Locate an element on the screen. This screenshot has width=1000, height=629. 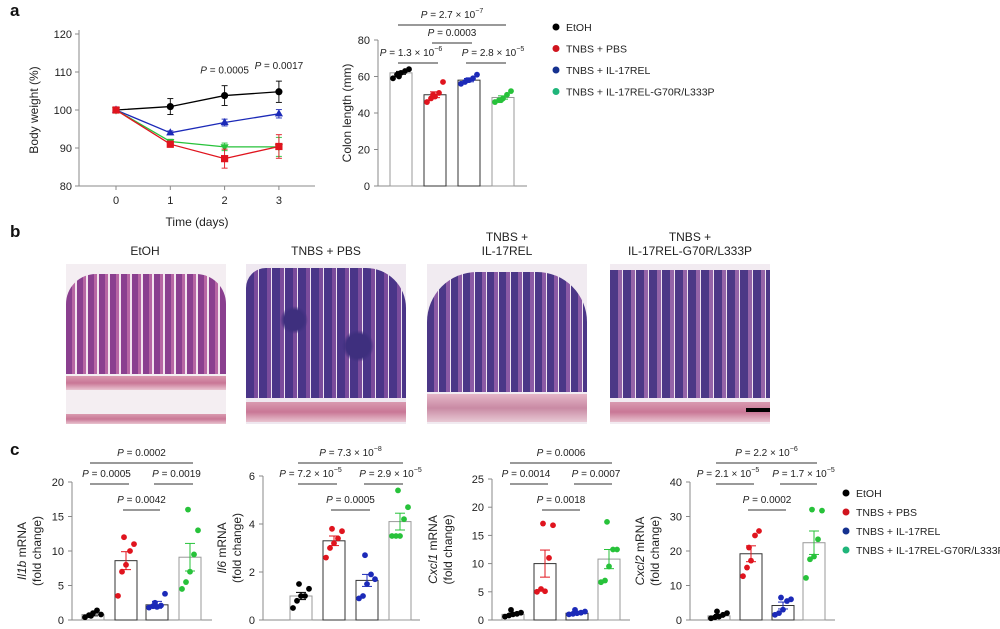
y-tick-label: 2 is located at coordinates (252, 573).